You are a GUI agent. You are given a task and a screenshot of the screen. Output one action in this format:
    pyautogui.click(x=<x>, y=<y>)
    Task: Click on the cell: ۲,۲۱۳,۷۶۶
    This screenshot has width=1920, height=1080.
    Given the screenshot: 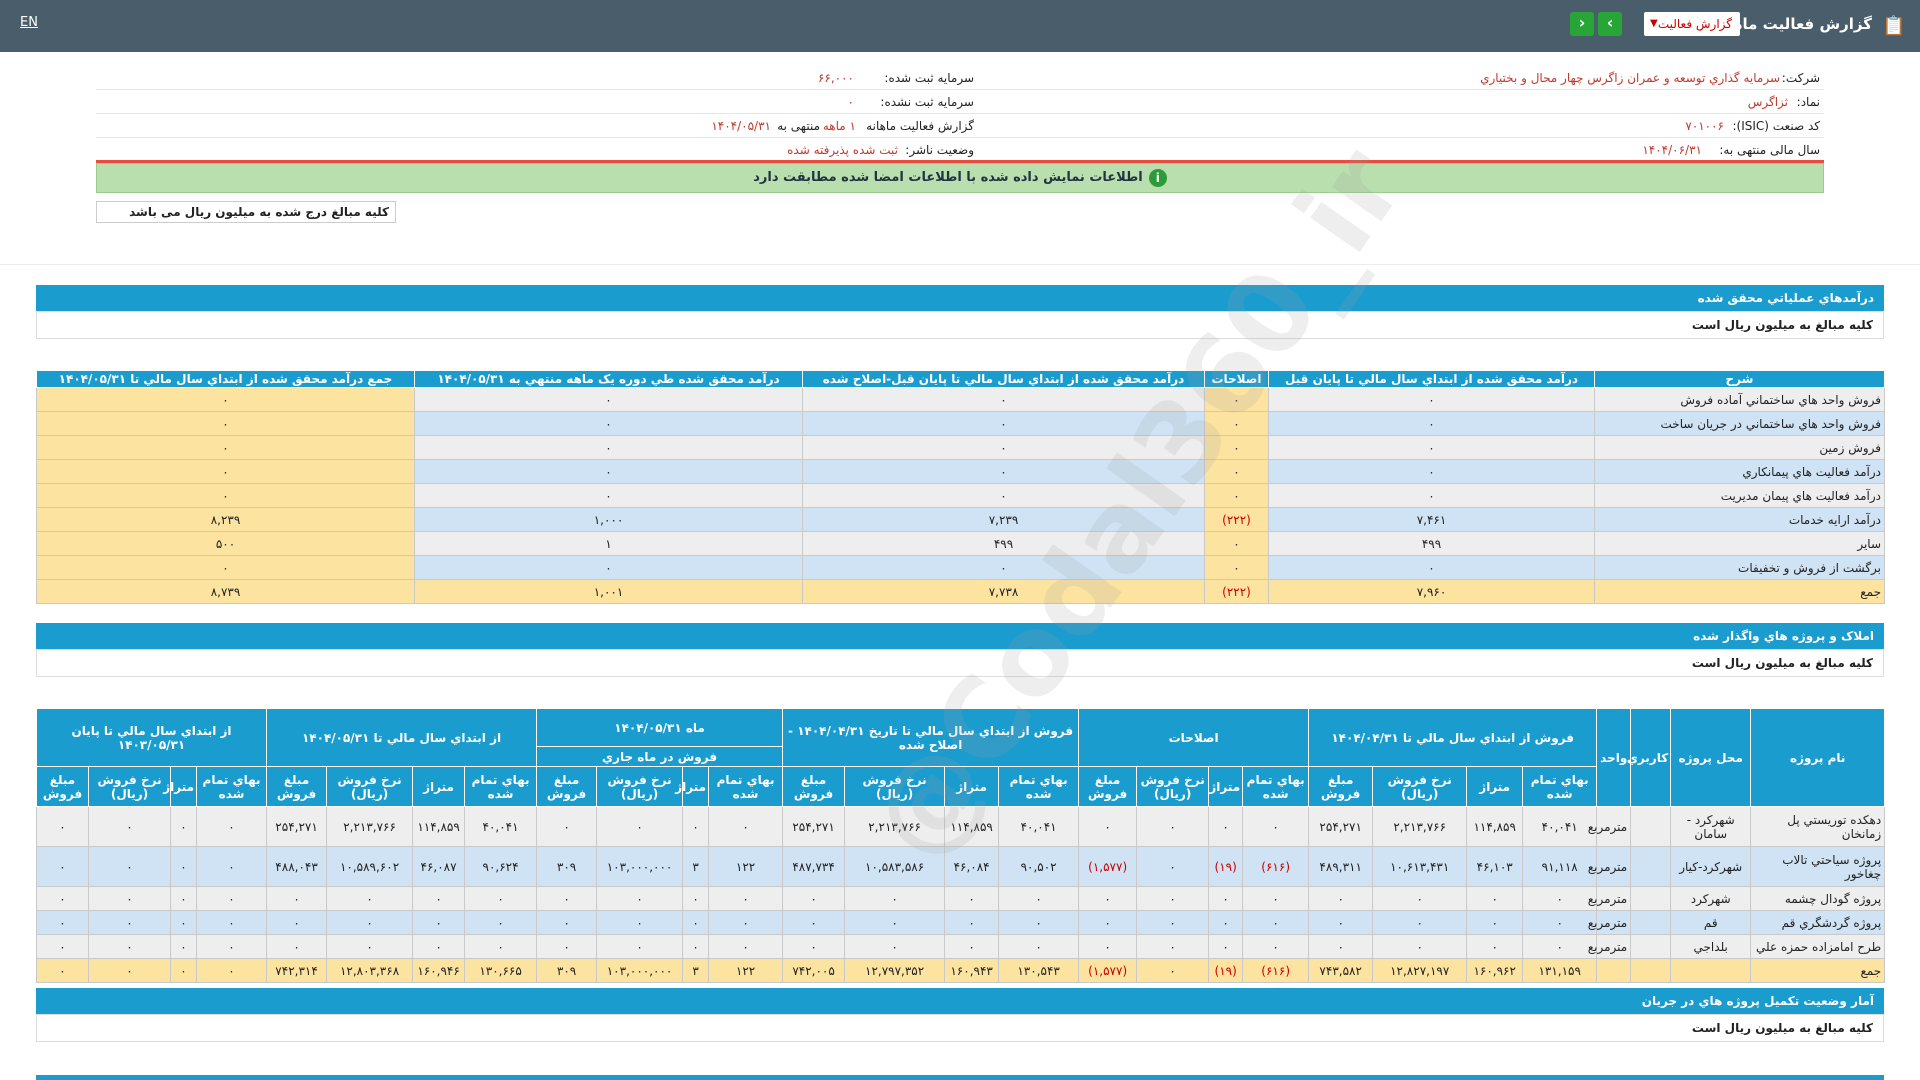 What is the action you would take?
    pyautogui.click(x=1420, y=826)
    